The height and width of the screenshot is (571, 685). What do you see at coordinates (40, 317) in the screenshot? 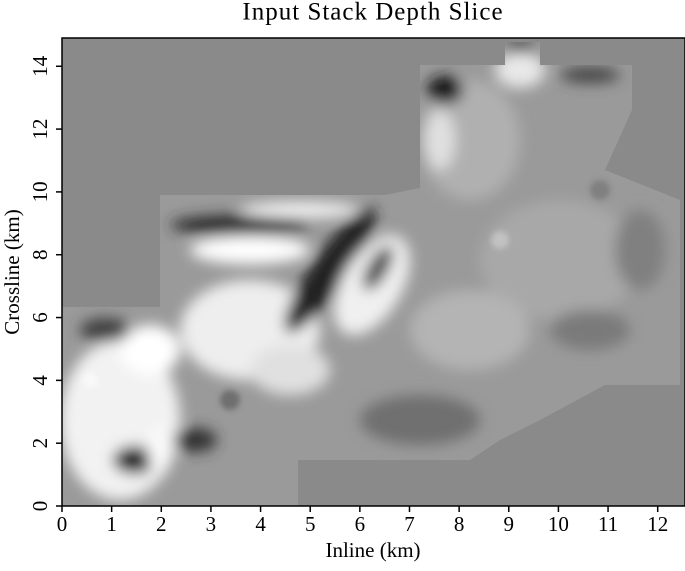
I see `y-tick-label: 6` at bounding box center [40, 317].